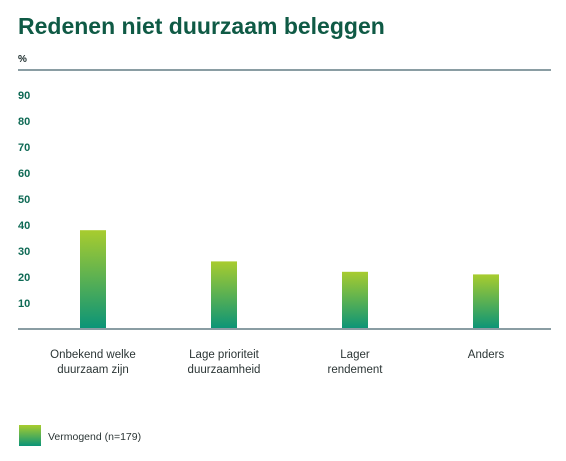 The height and width of the screenshot is (461, 566). I want to click on y-tick-label: 90, so click(24, 96).